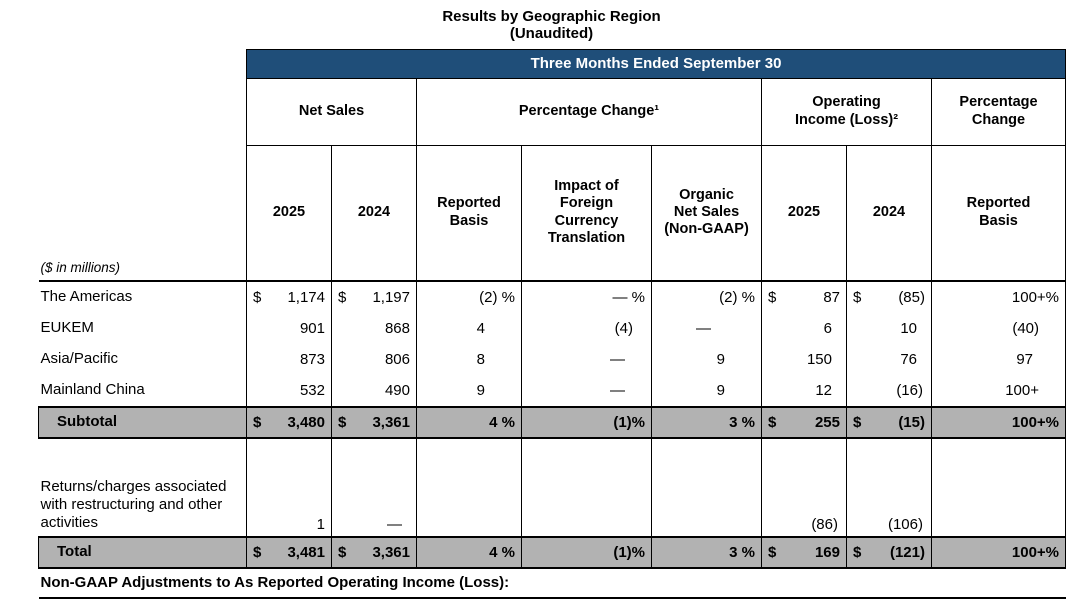 The width and height of the screenshot is (1080, 601). What do you see at coordinates (306, 552) in the screenshot?
I see `cell-value: 3,481` at bounding box center [306, 552].